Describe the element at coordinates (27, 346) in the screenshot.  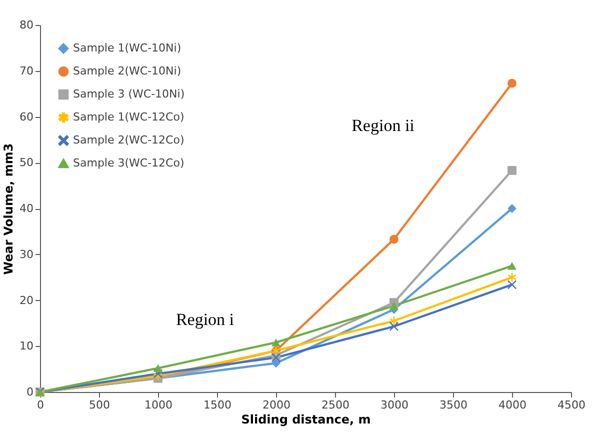
I see `y-tick-label: 10` at that location.